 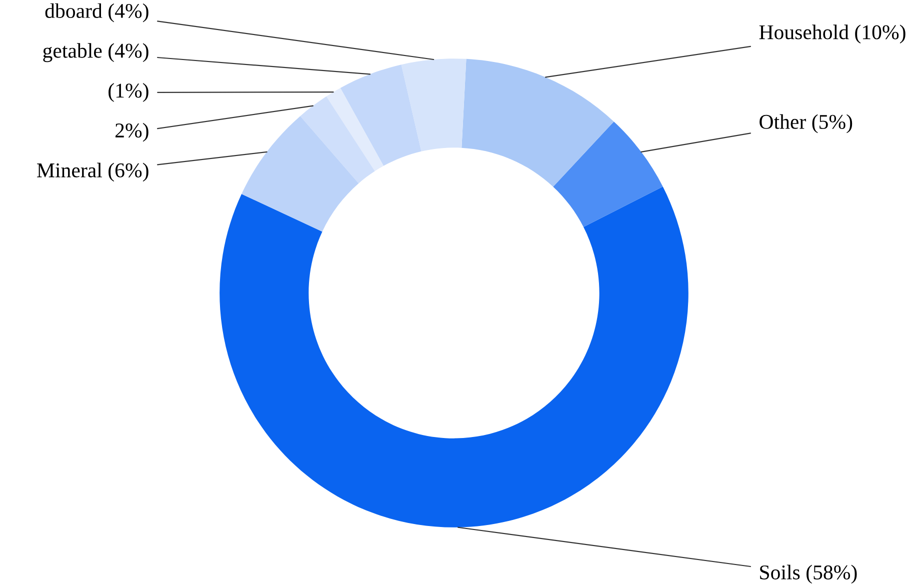 What do you see at coordinates (95, 52) in the screenshot?
I see `slice-label: getable (4%)` at bounding box center [95, 52].